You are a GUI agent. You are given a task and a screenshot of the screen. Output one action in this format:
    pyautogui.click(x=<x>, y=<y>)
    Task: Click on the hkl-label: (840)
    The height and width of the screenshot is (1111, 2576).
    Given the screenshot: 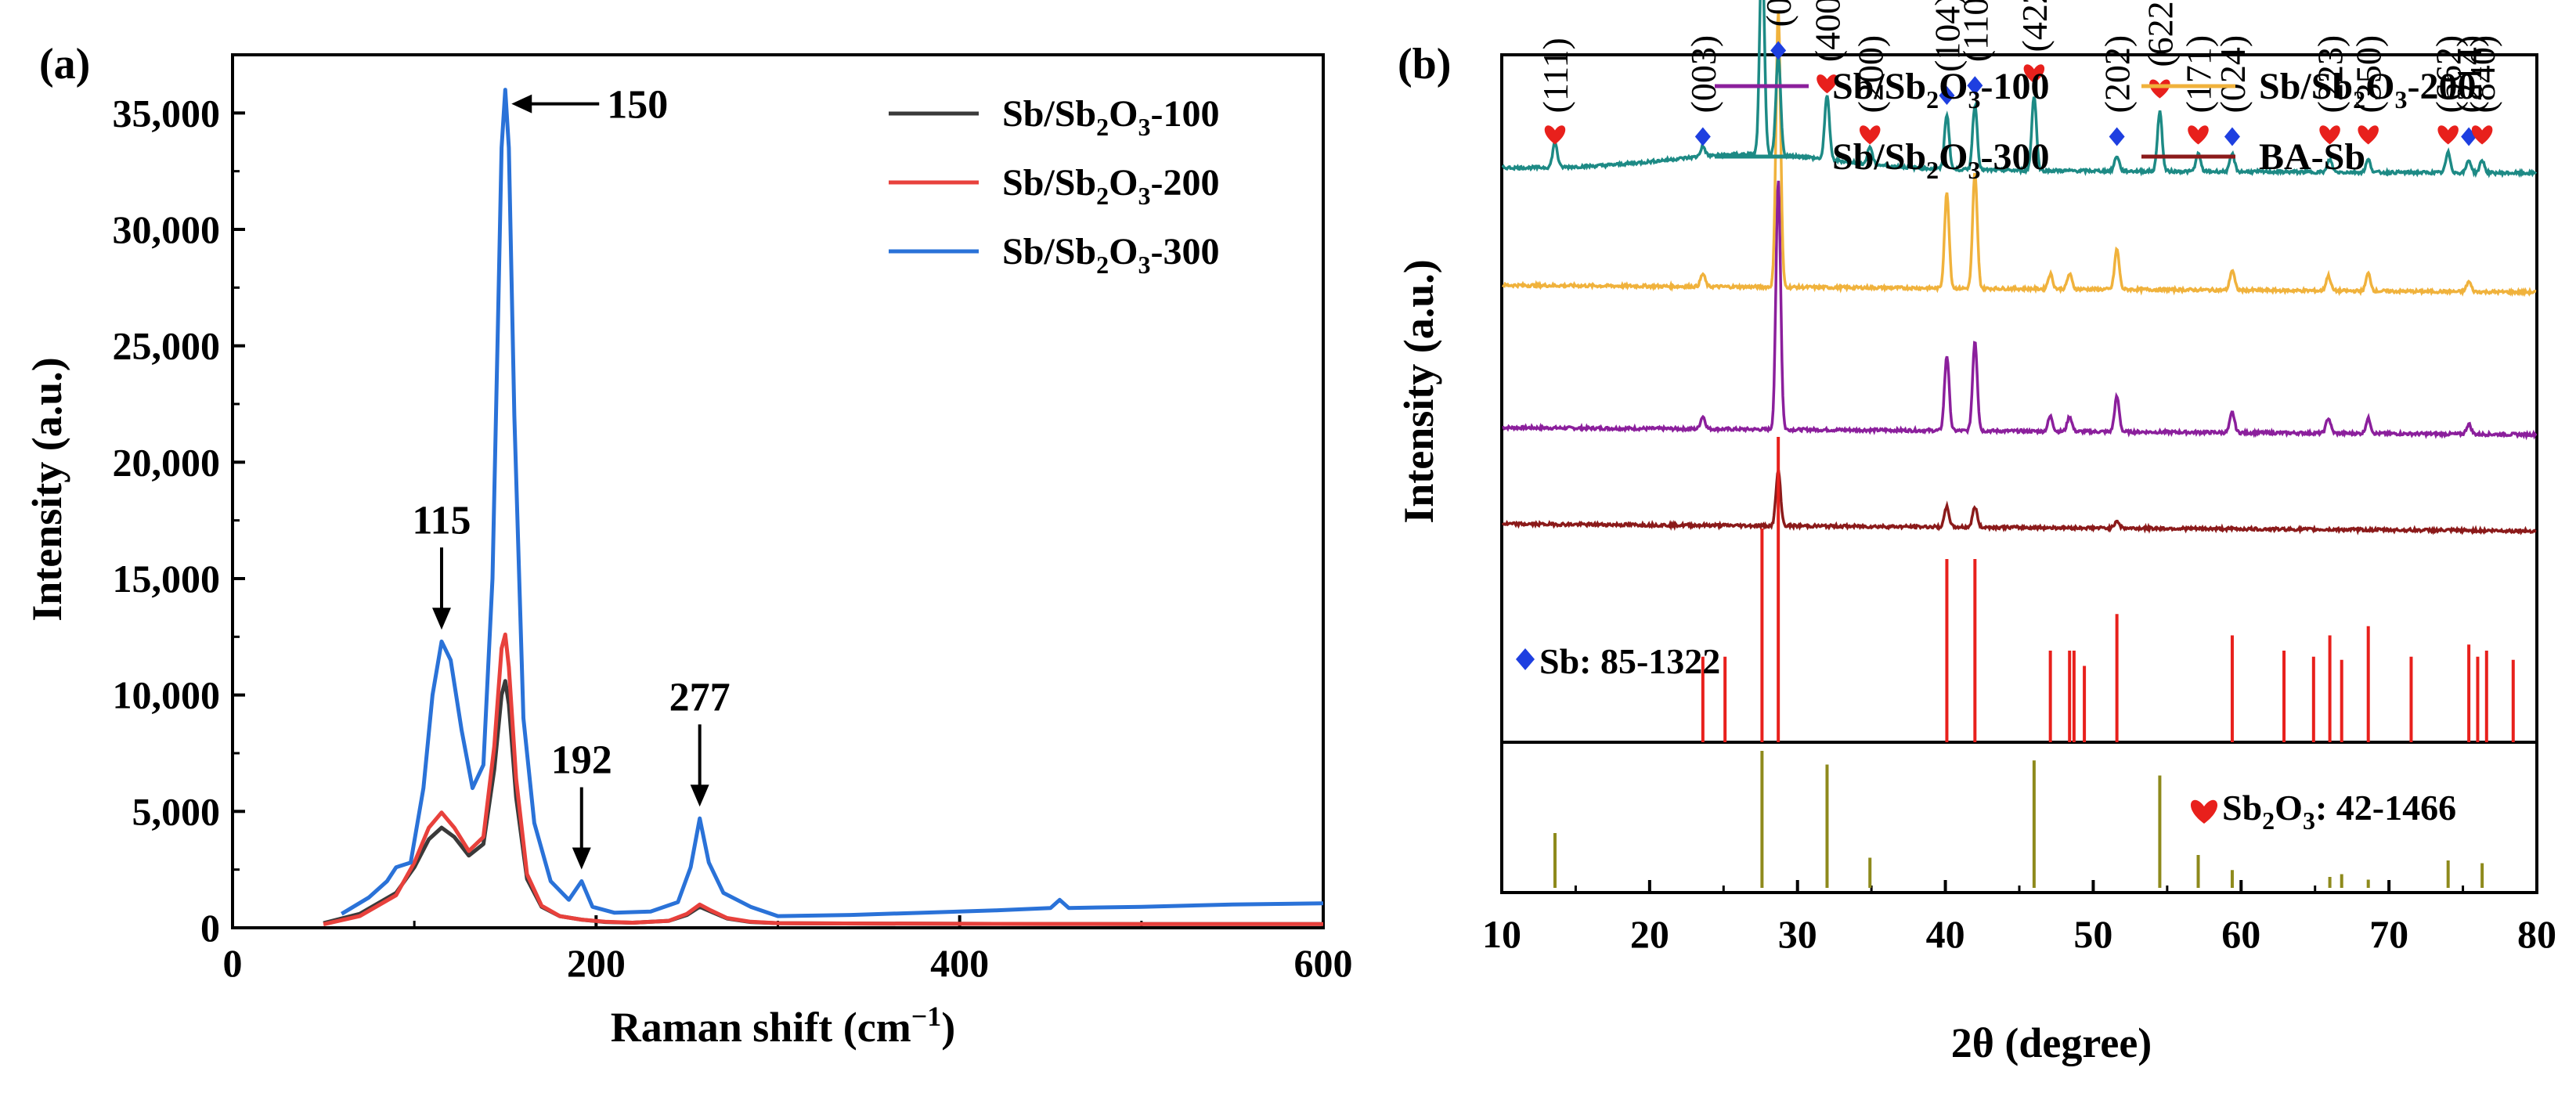 What is the action you would take?
    pyautogui.click(x=2482, y=74)
    